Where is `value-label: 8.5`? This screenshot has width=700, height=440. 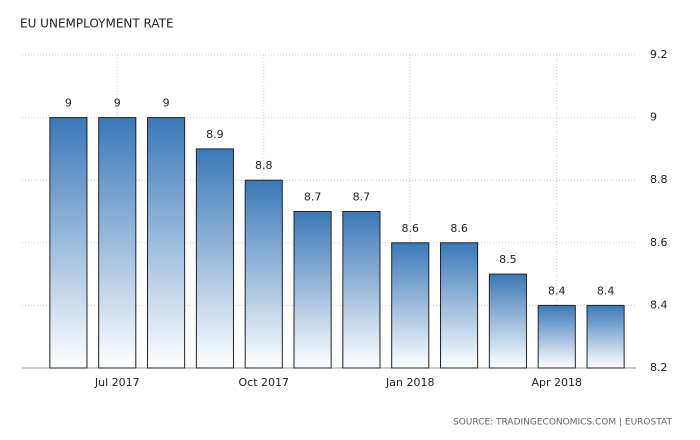
value-label: 8.5 is located at coordinates (508, 259).